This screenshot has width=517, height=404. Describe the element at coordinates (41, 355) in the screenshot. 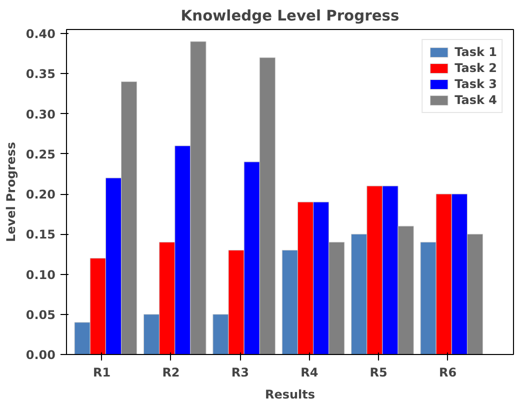

I see `y-tick-label: 0.00` at that location.